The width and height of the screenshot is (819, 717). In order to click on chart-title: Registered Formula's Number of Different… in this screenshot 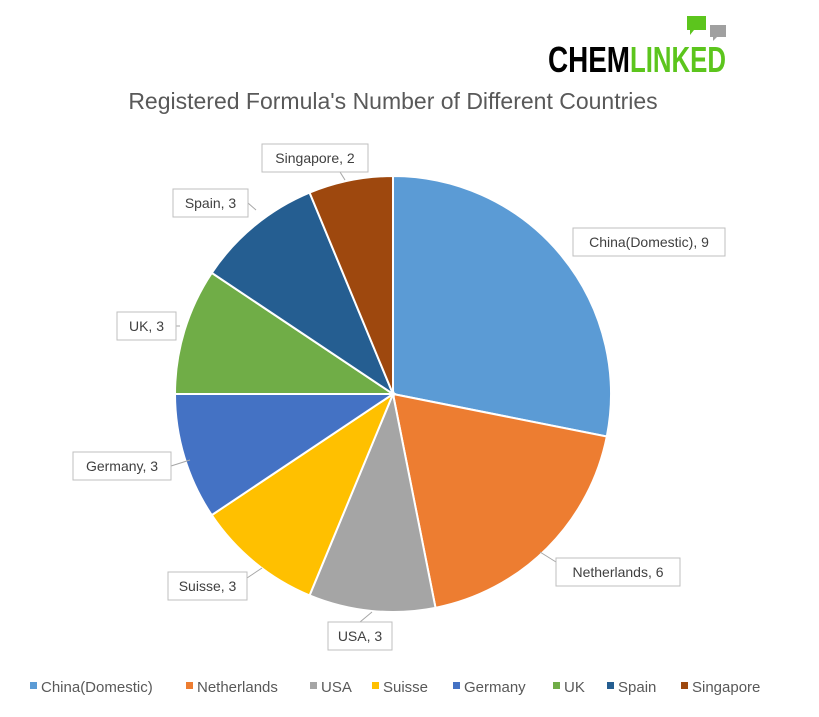, I will do `click(392, 101)`.